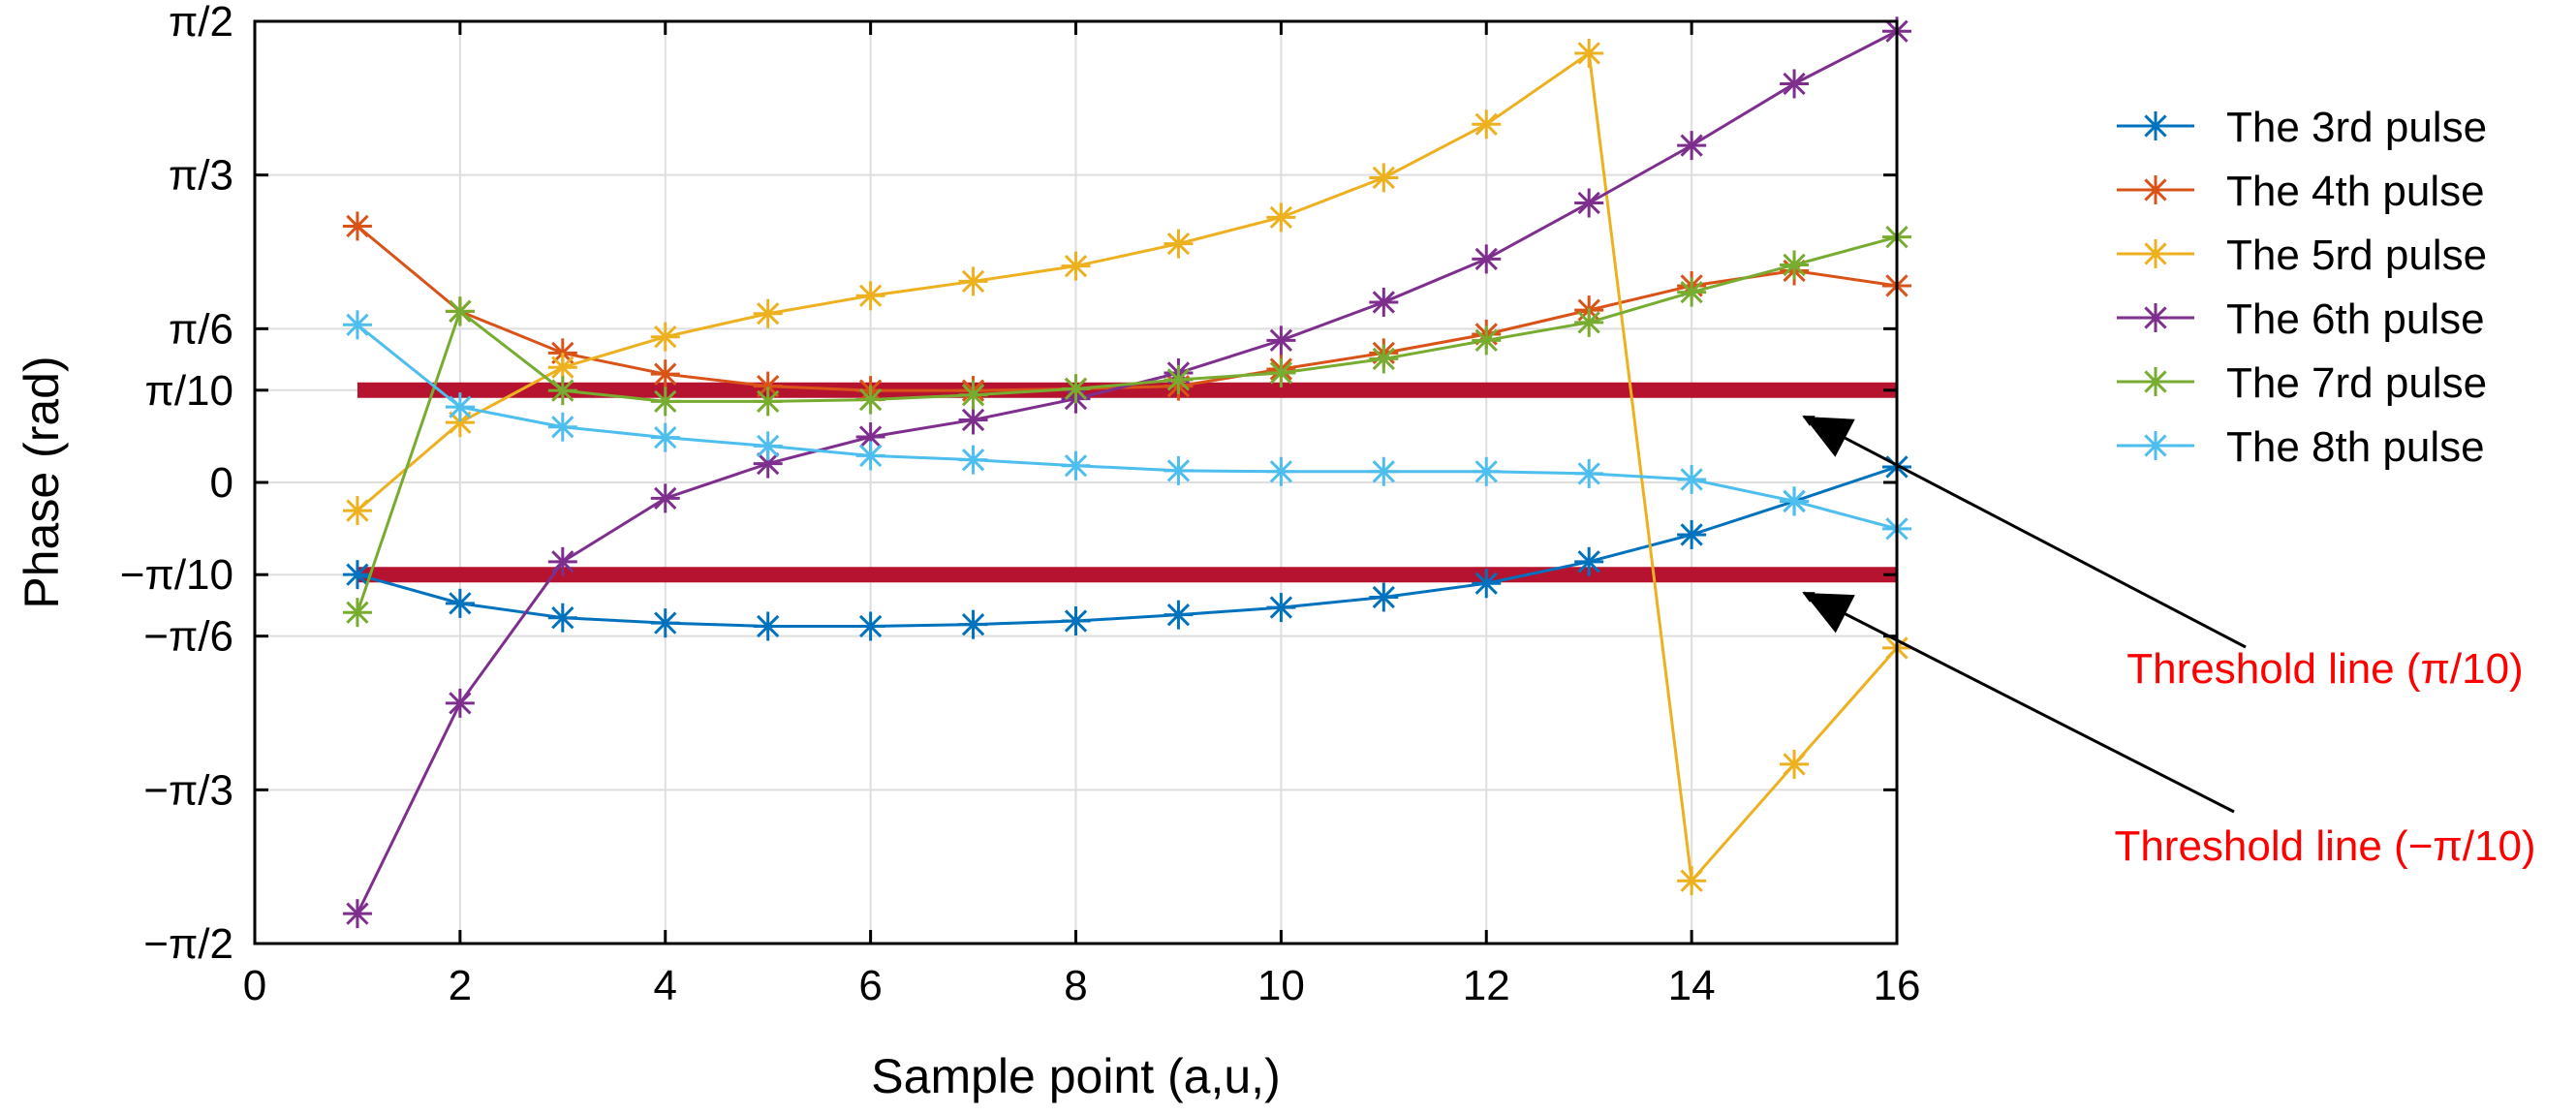  Describe the element at coordinates (665, 985) in the screenshot. I see `x-tick-label: 4` at that location.